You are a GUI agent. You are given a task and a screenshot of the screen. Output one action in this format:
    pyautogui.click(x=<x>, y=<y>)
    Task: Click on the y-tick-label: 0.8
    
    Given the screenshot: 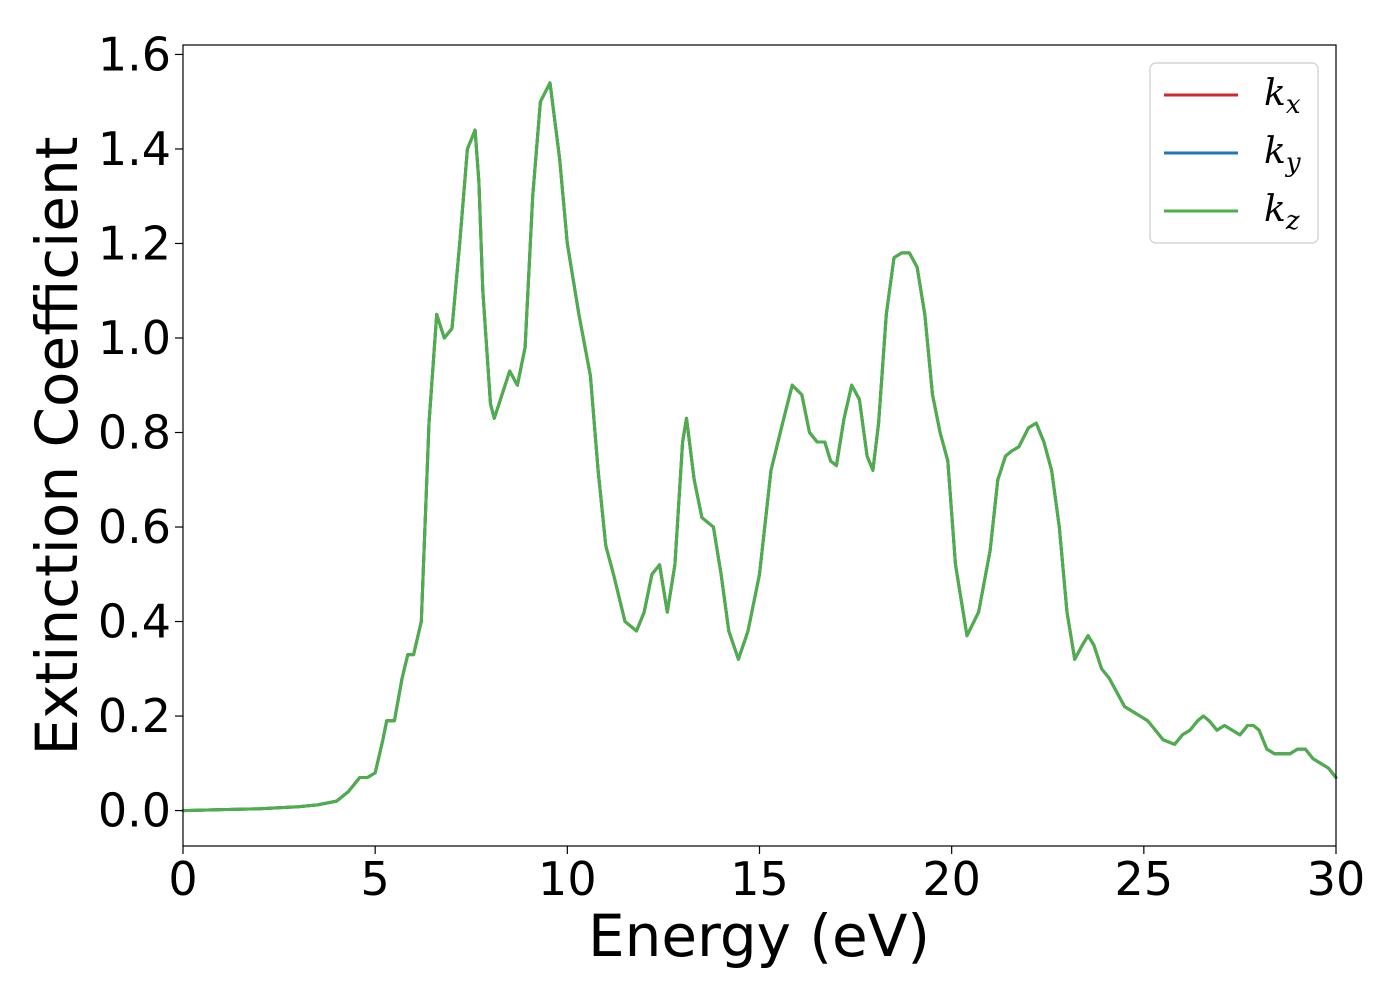 What is the action you would take?
    pyautogui.click(x=134, y=433)
    